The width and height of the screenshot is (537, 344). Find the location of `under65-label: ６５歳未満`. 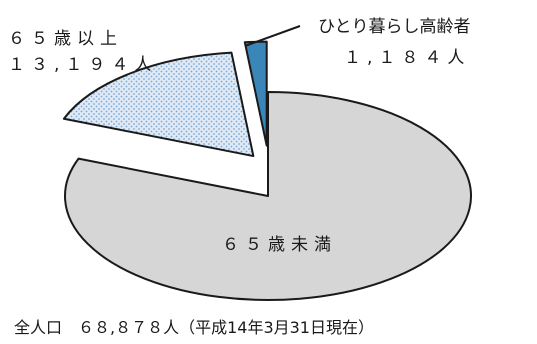

under65-label: ６５歳未満 is located at coordinates (279, 245).